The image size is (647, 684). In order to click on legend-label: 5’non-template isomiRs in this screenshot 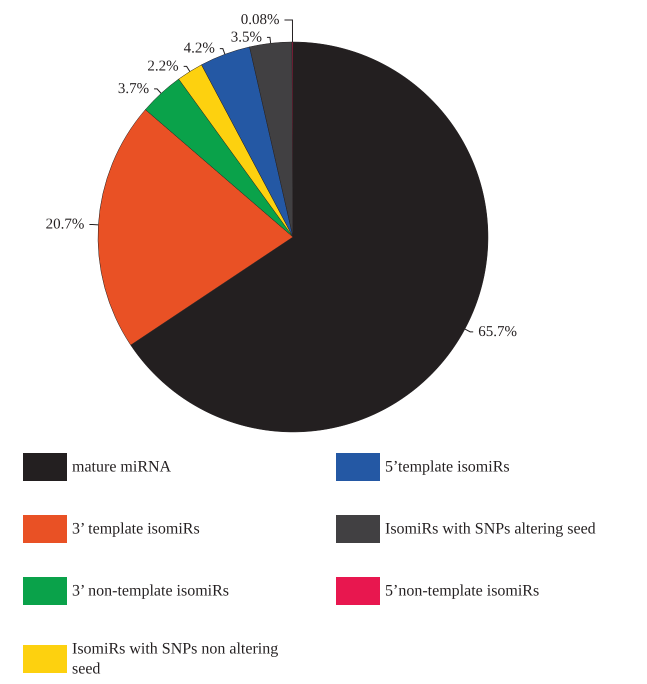, I will do `click(462, 591)`.